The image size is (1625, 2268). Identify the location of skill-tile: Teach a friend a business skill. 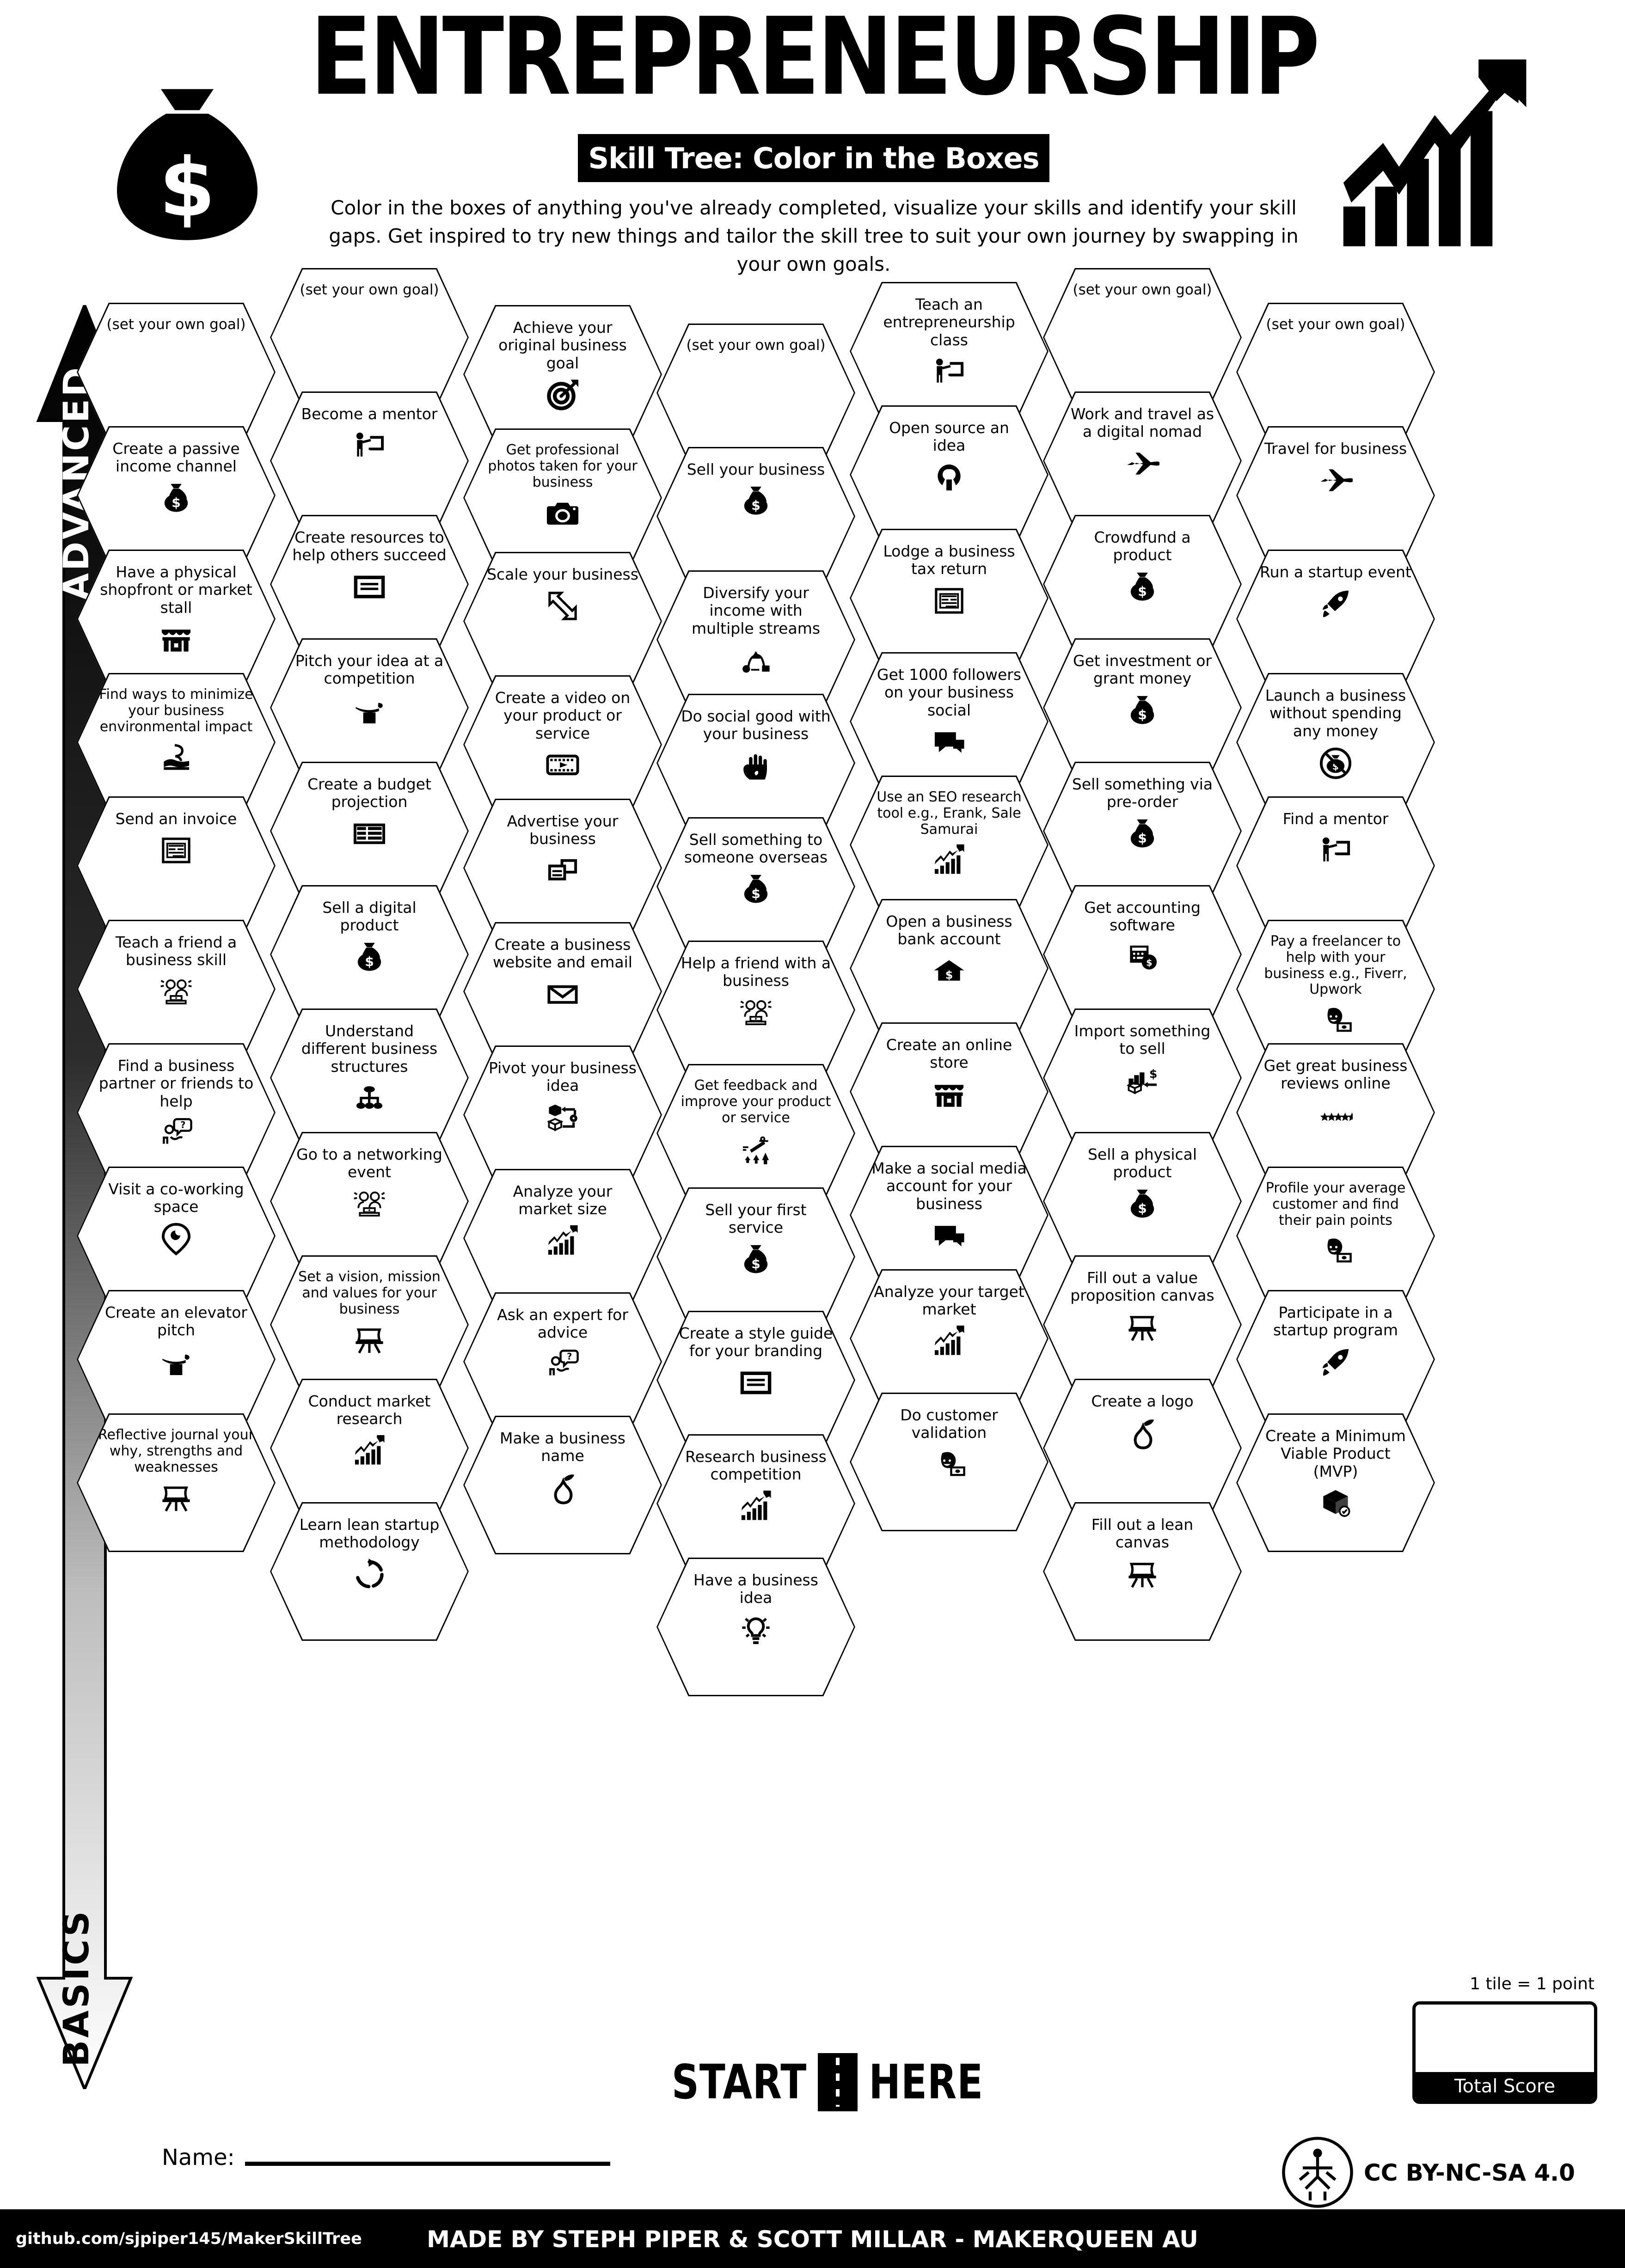
(176, 989).